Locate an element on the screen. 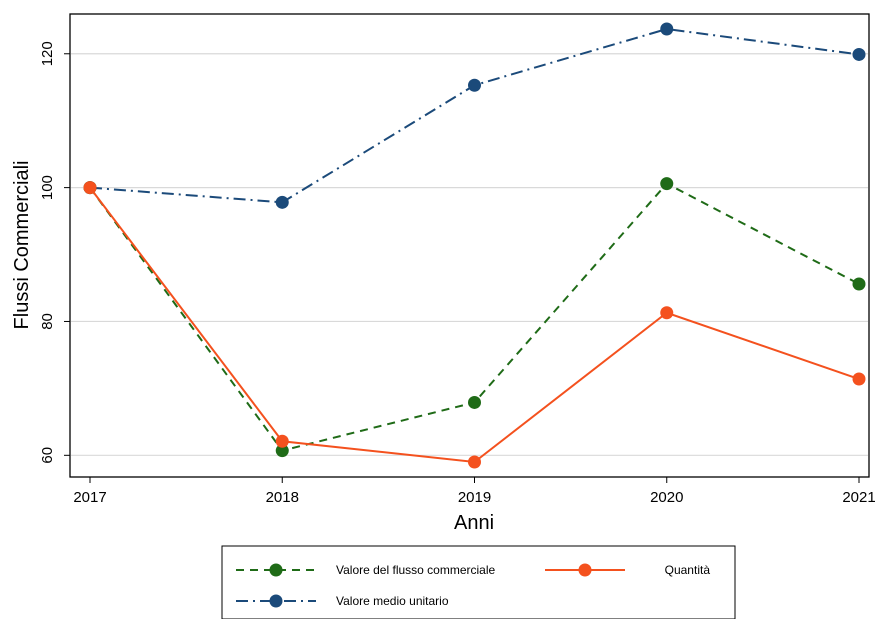  legend-item: Valore medio unitario is located at coordinates (342, 601).